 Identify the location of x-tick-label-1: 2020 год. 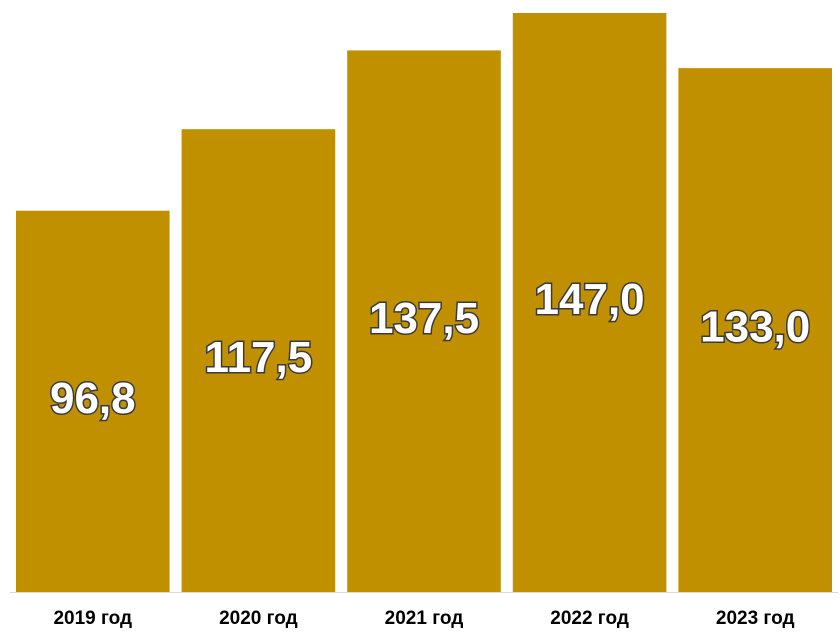
(258, 618).